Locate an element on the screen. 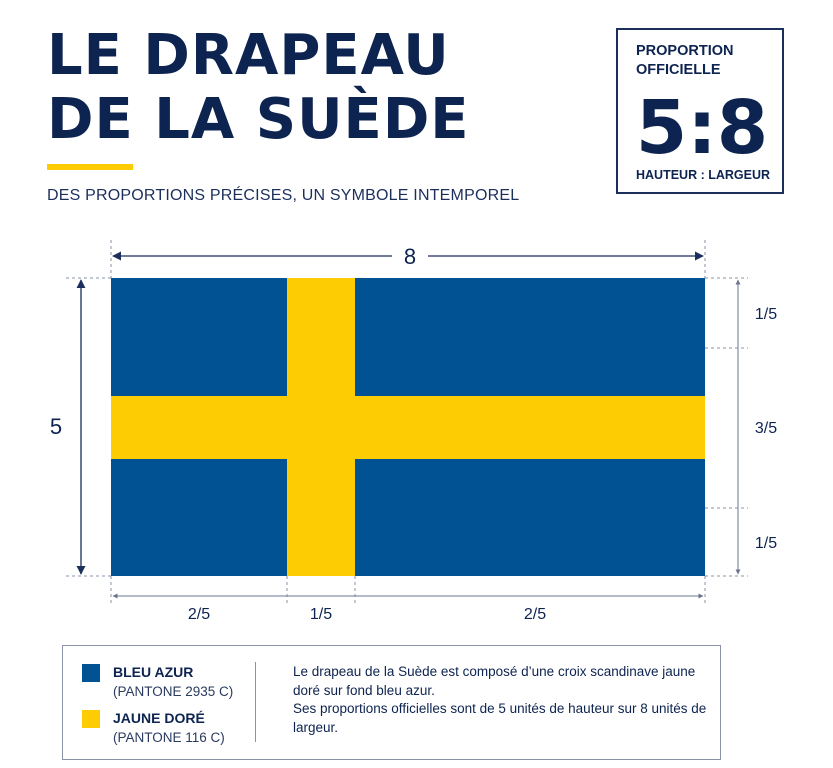 This screenshot has height=768, width=833. title-line-2: DE LA SUÈDE is located at coordinates (258, 119).